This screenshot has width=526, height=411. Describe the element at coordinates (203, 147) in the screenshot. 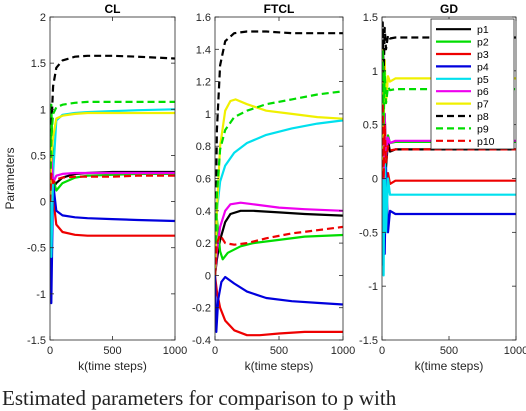

I see `y-tick-label: 0.8` at that location.